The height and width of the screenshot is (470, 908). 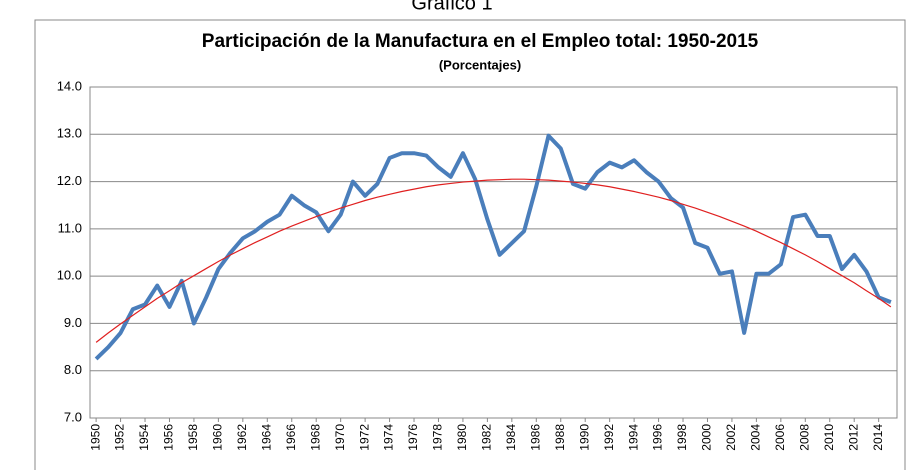 What do you see at coordinates (756, 437) in the screenshot?
I see `x-tick-label: 2004` at bounding box center [756, 437].